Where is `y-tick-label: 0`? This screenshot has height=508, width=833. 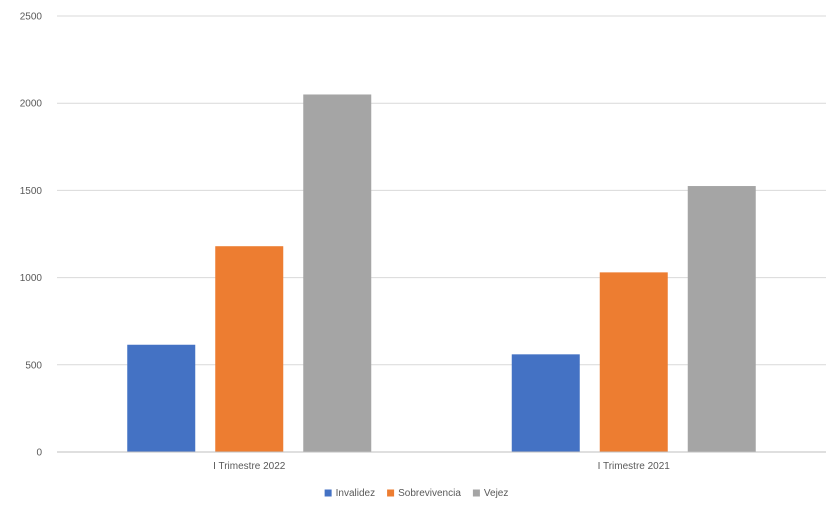
y-tick-label: 0 is located at coordinates (39, 453).